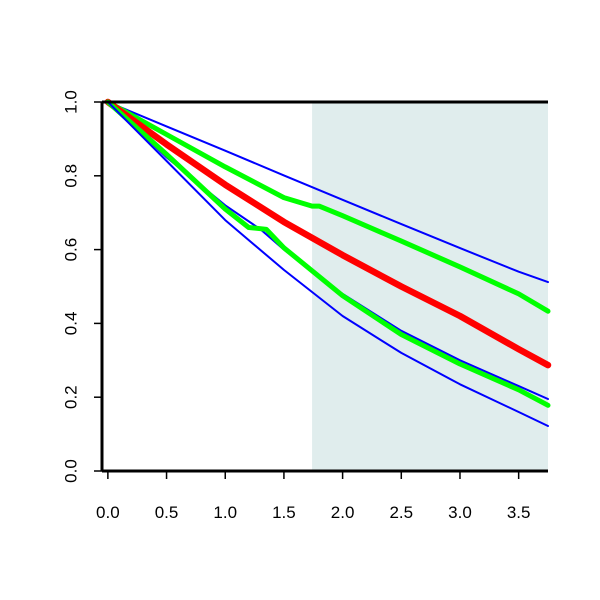  Describe the element at coordinates (284, 512) in the screenshot. I see `x-tick-label: 1.5` at that location.